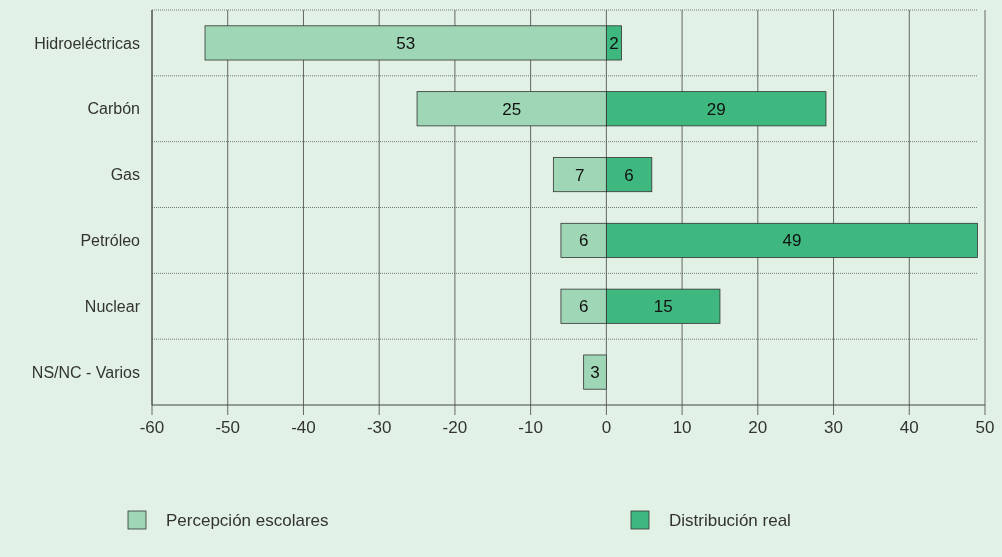 Image resolution: width=1002 pixels, height=557 pixels. I want to click on data-label: 29, so click(716, 109).